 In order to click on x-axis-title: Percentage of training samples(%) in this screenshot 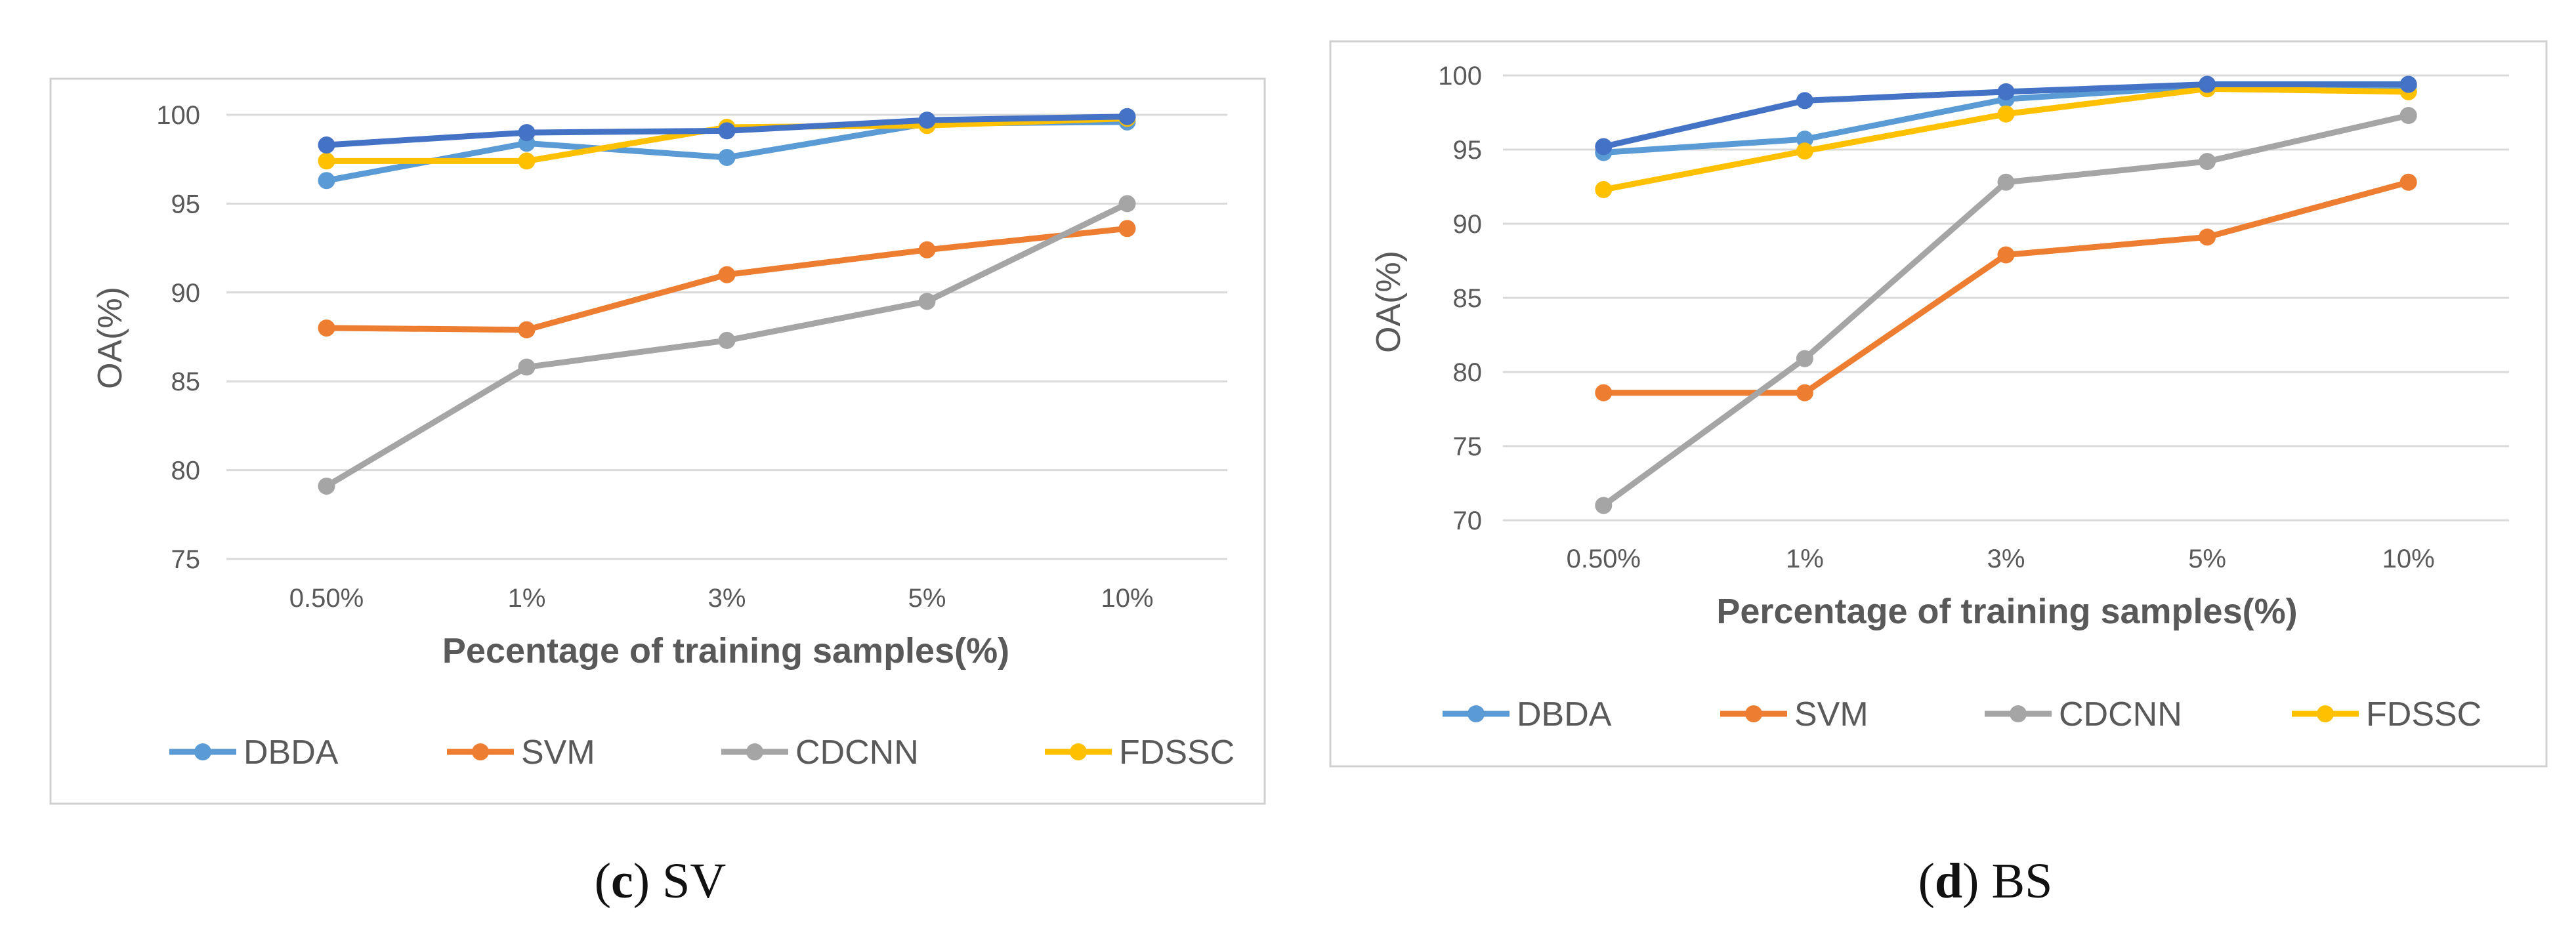, I will do `click(2006, 611)`.